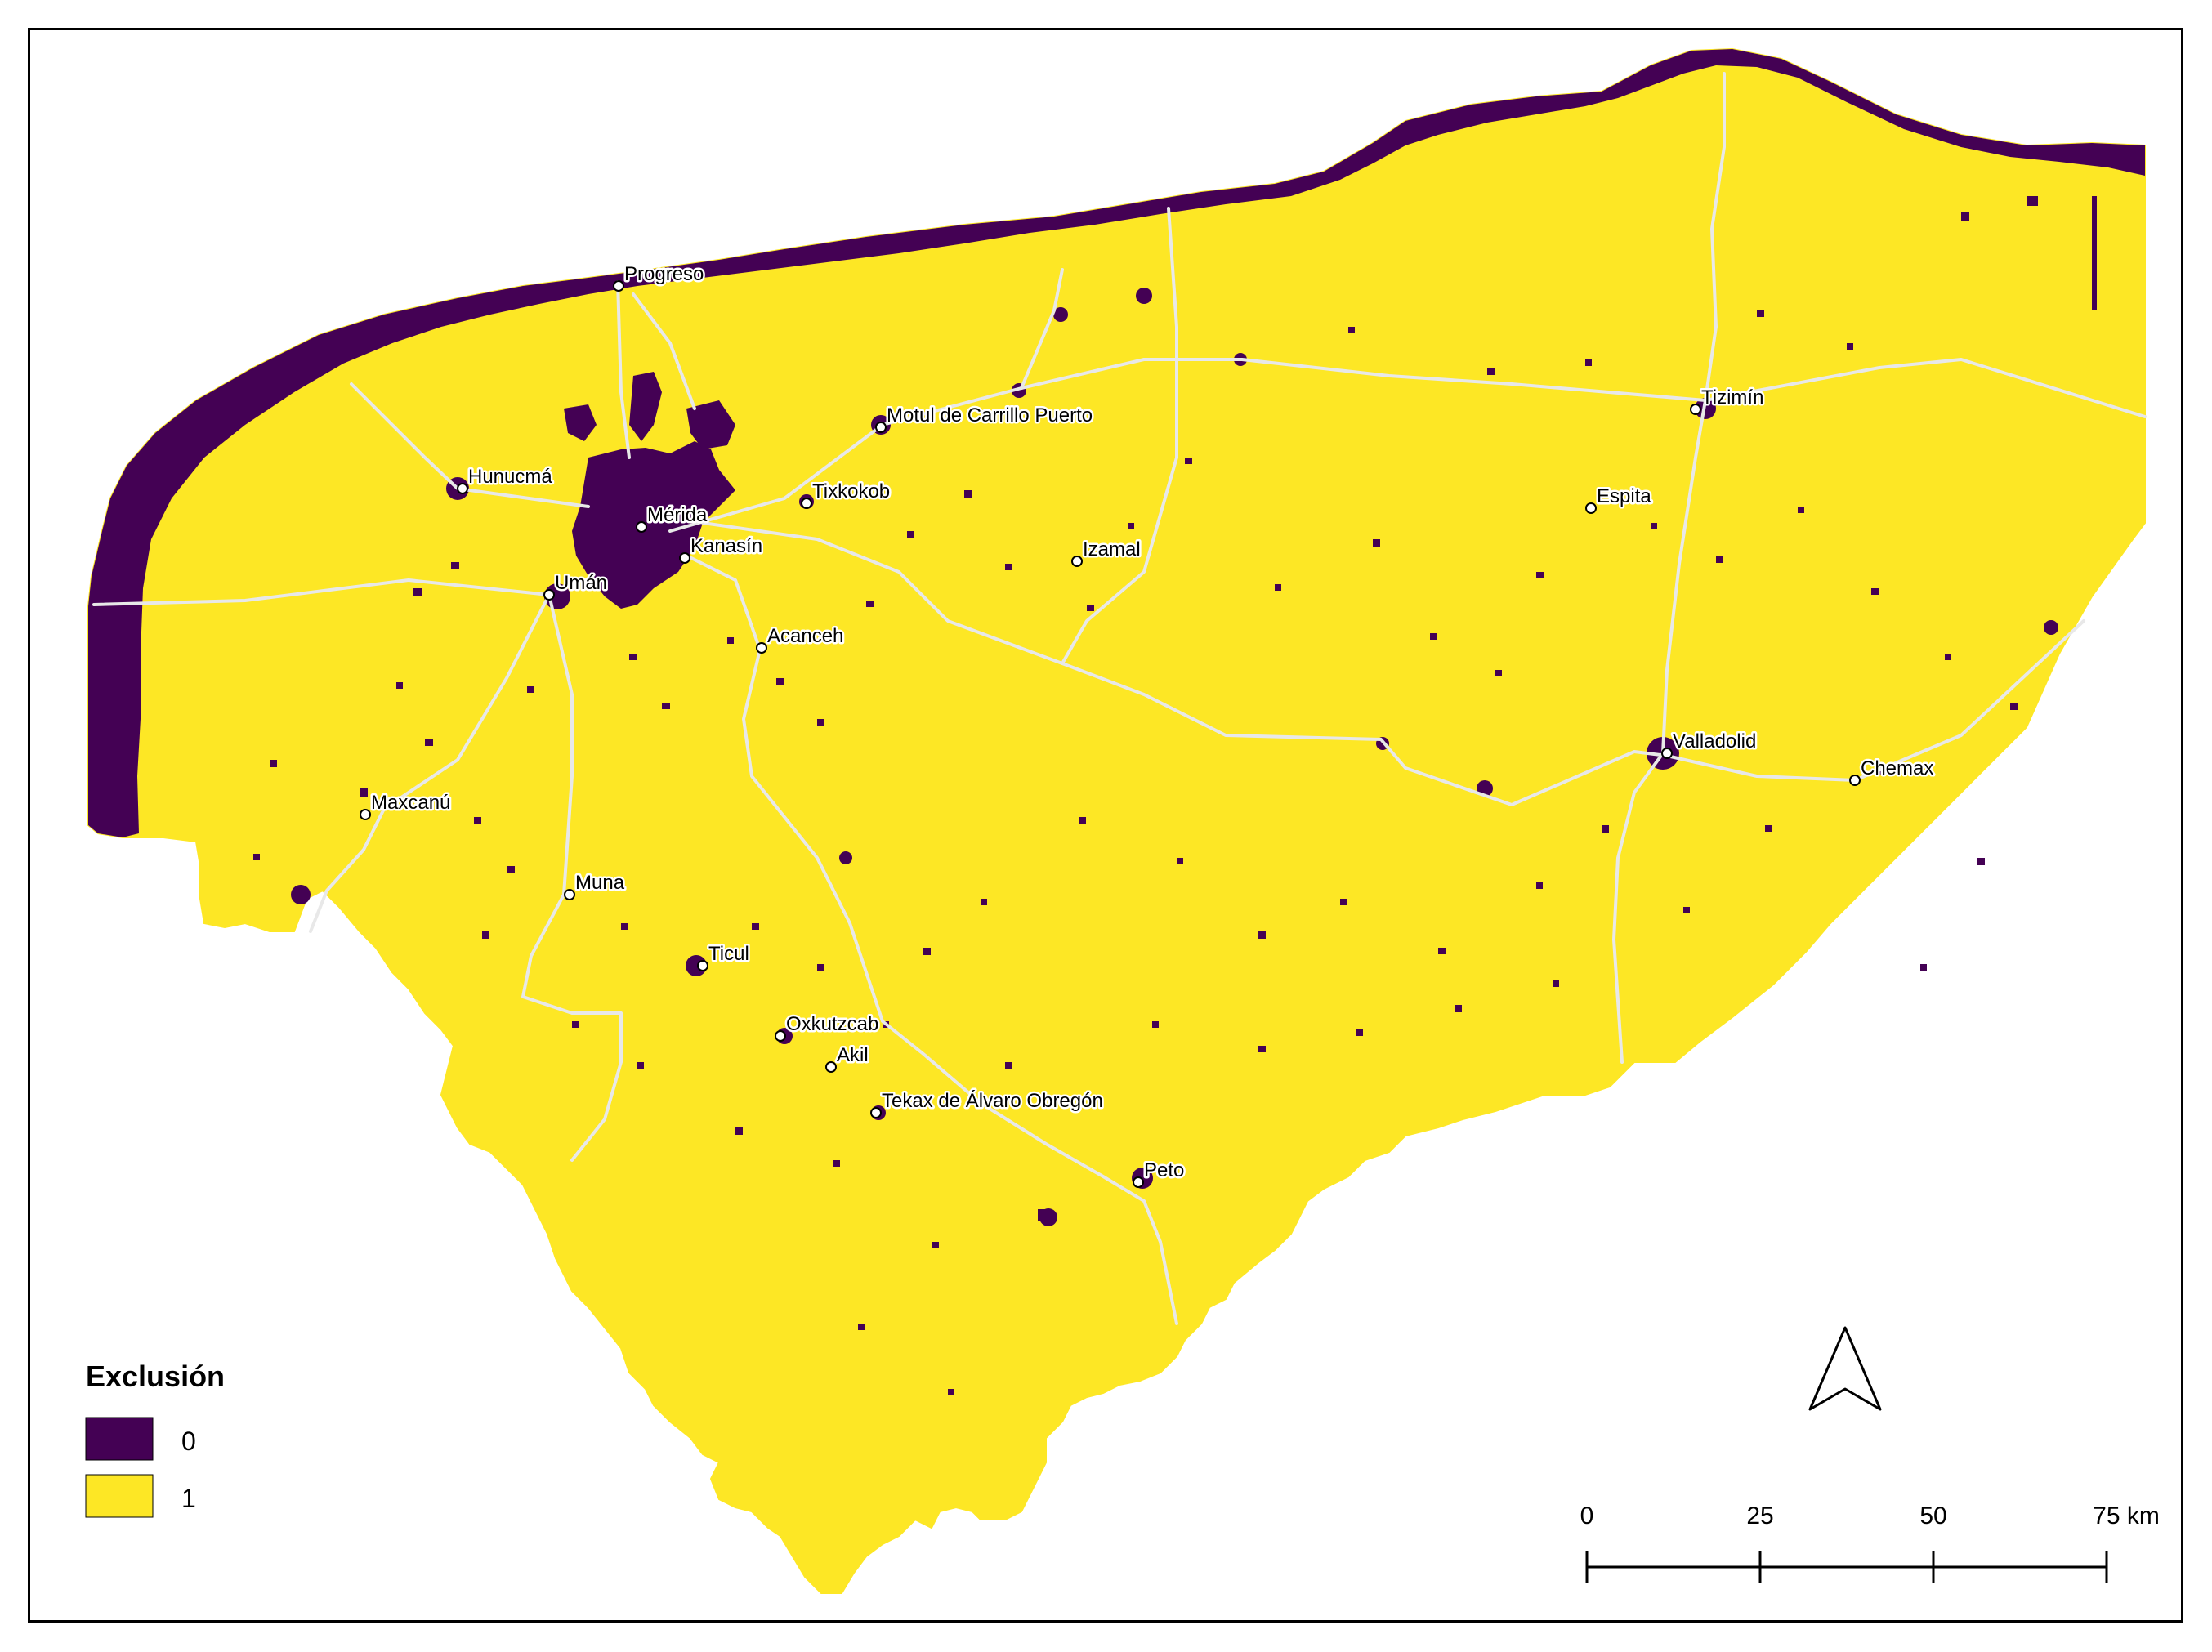 The height and width of the screenshot is (1652, 2212). What do you see at coordinates (1112, 549) in the screenshot?
I see `city-label: Izamal` at bounding box center [1112, 549].